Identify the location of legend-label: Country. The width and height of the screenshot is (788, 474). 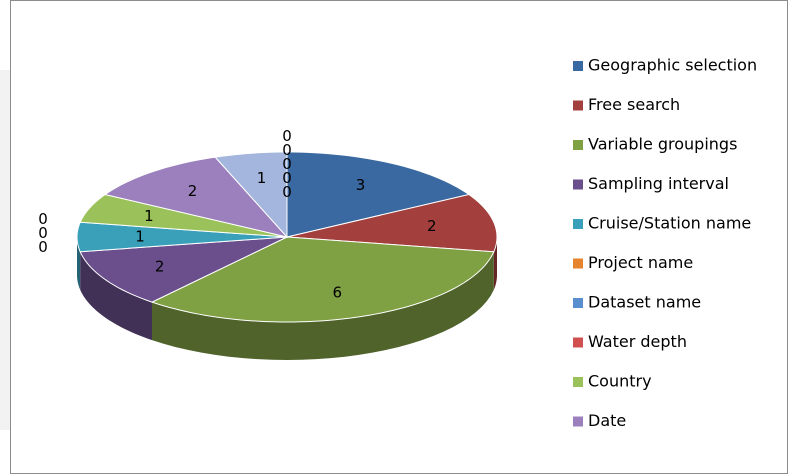
(620, 381).